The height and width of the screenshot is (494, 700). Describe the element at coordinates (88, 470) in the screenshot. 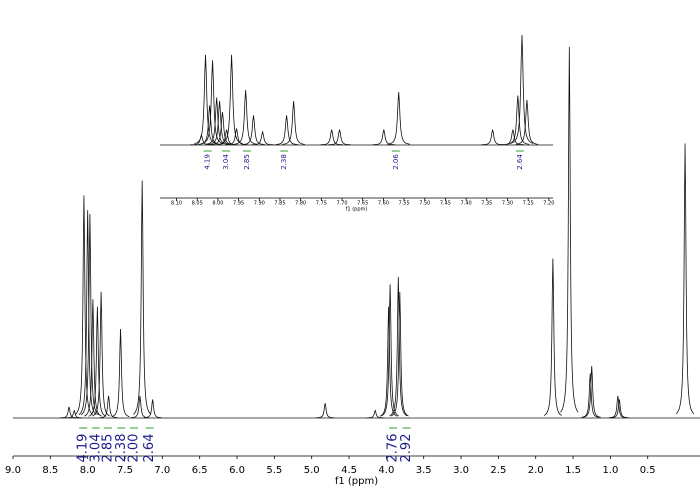

I see `x-tick-label: 8.0` at that location.